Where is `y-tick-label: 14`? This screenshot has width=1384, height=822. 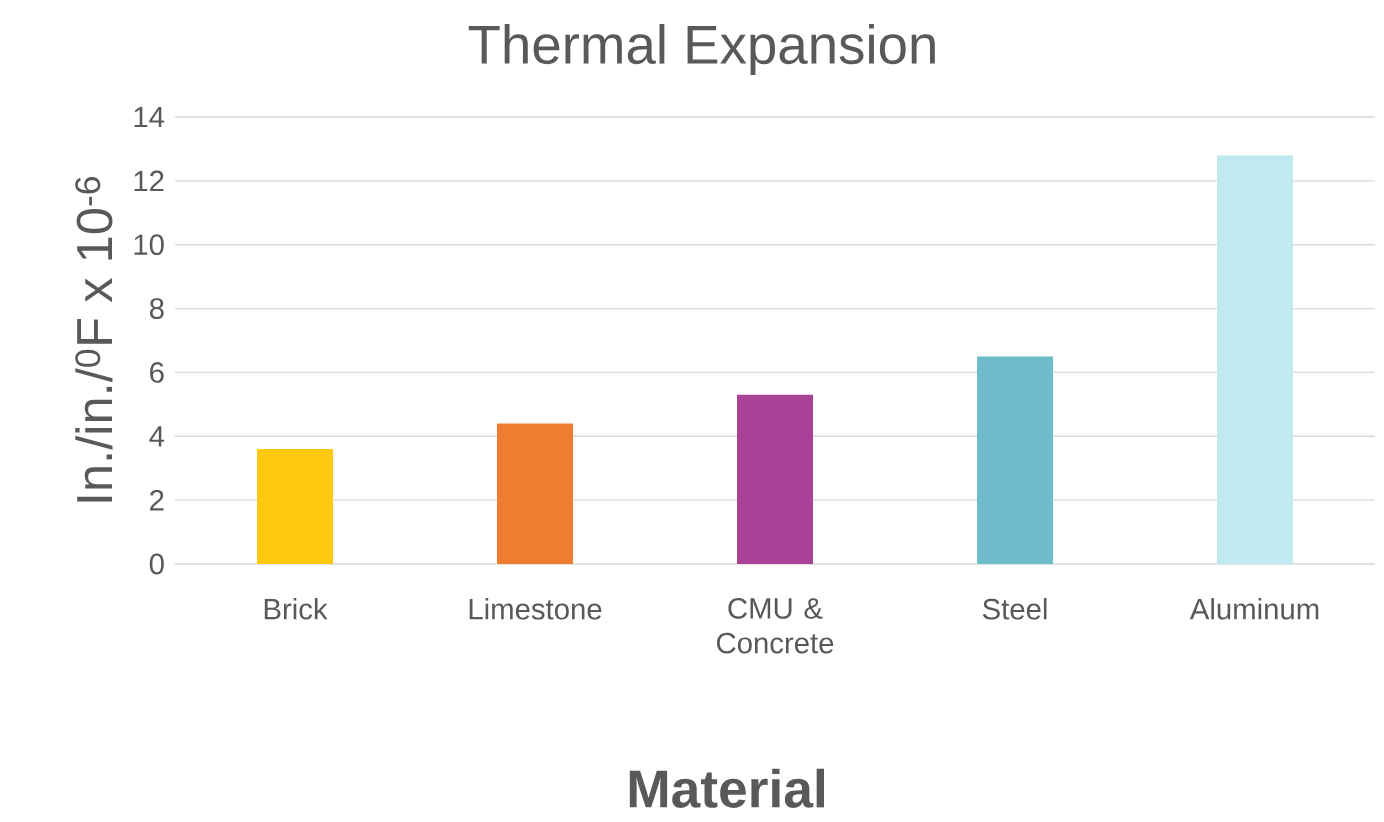 y-tick-label: 14 is located at coordinates (149, 117).